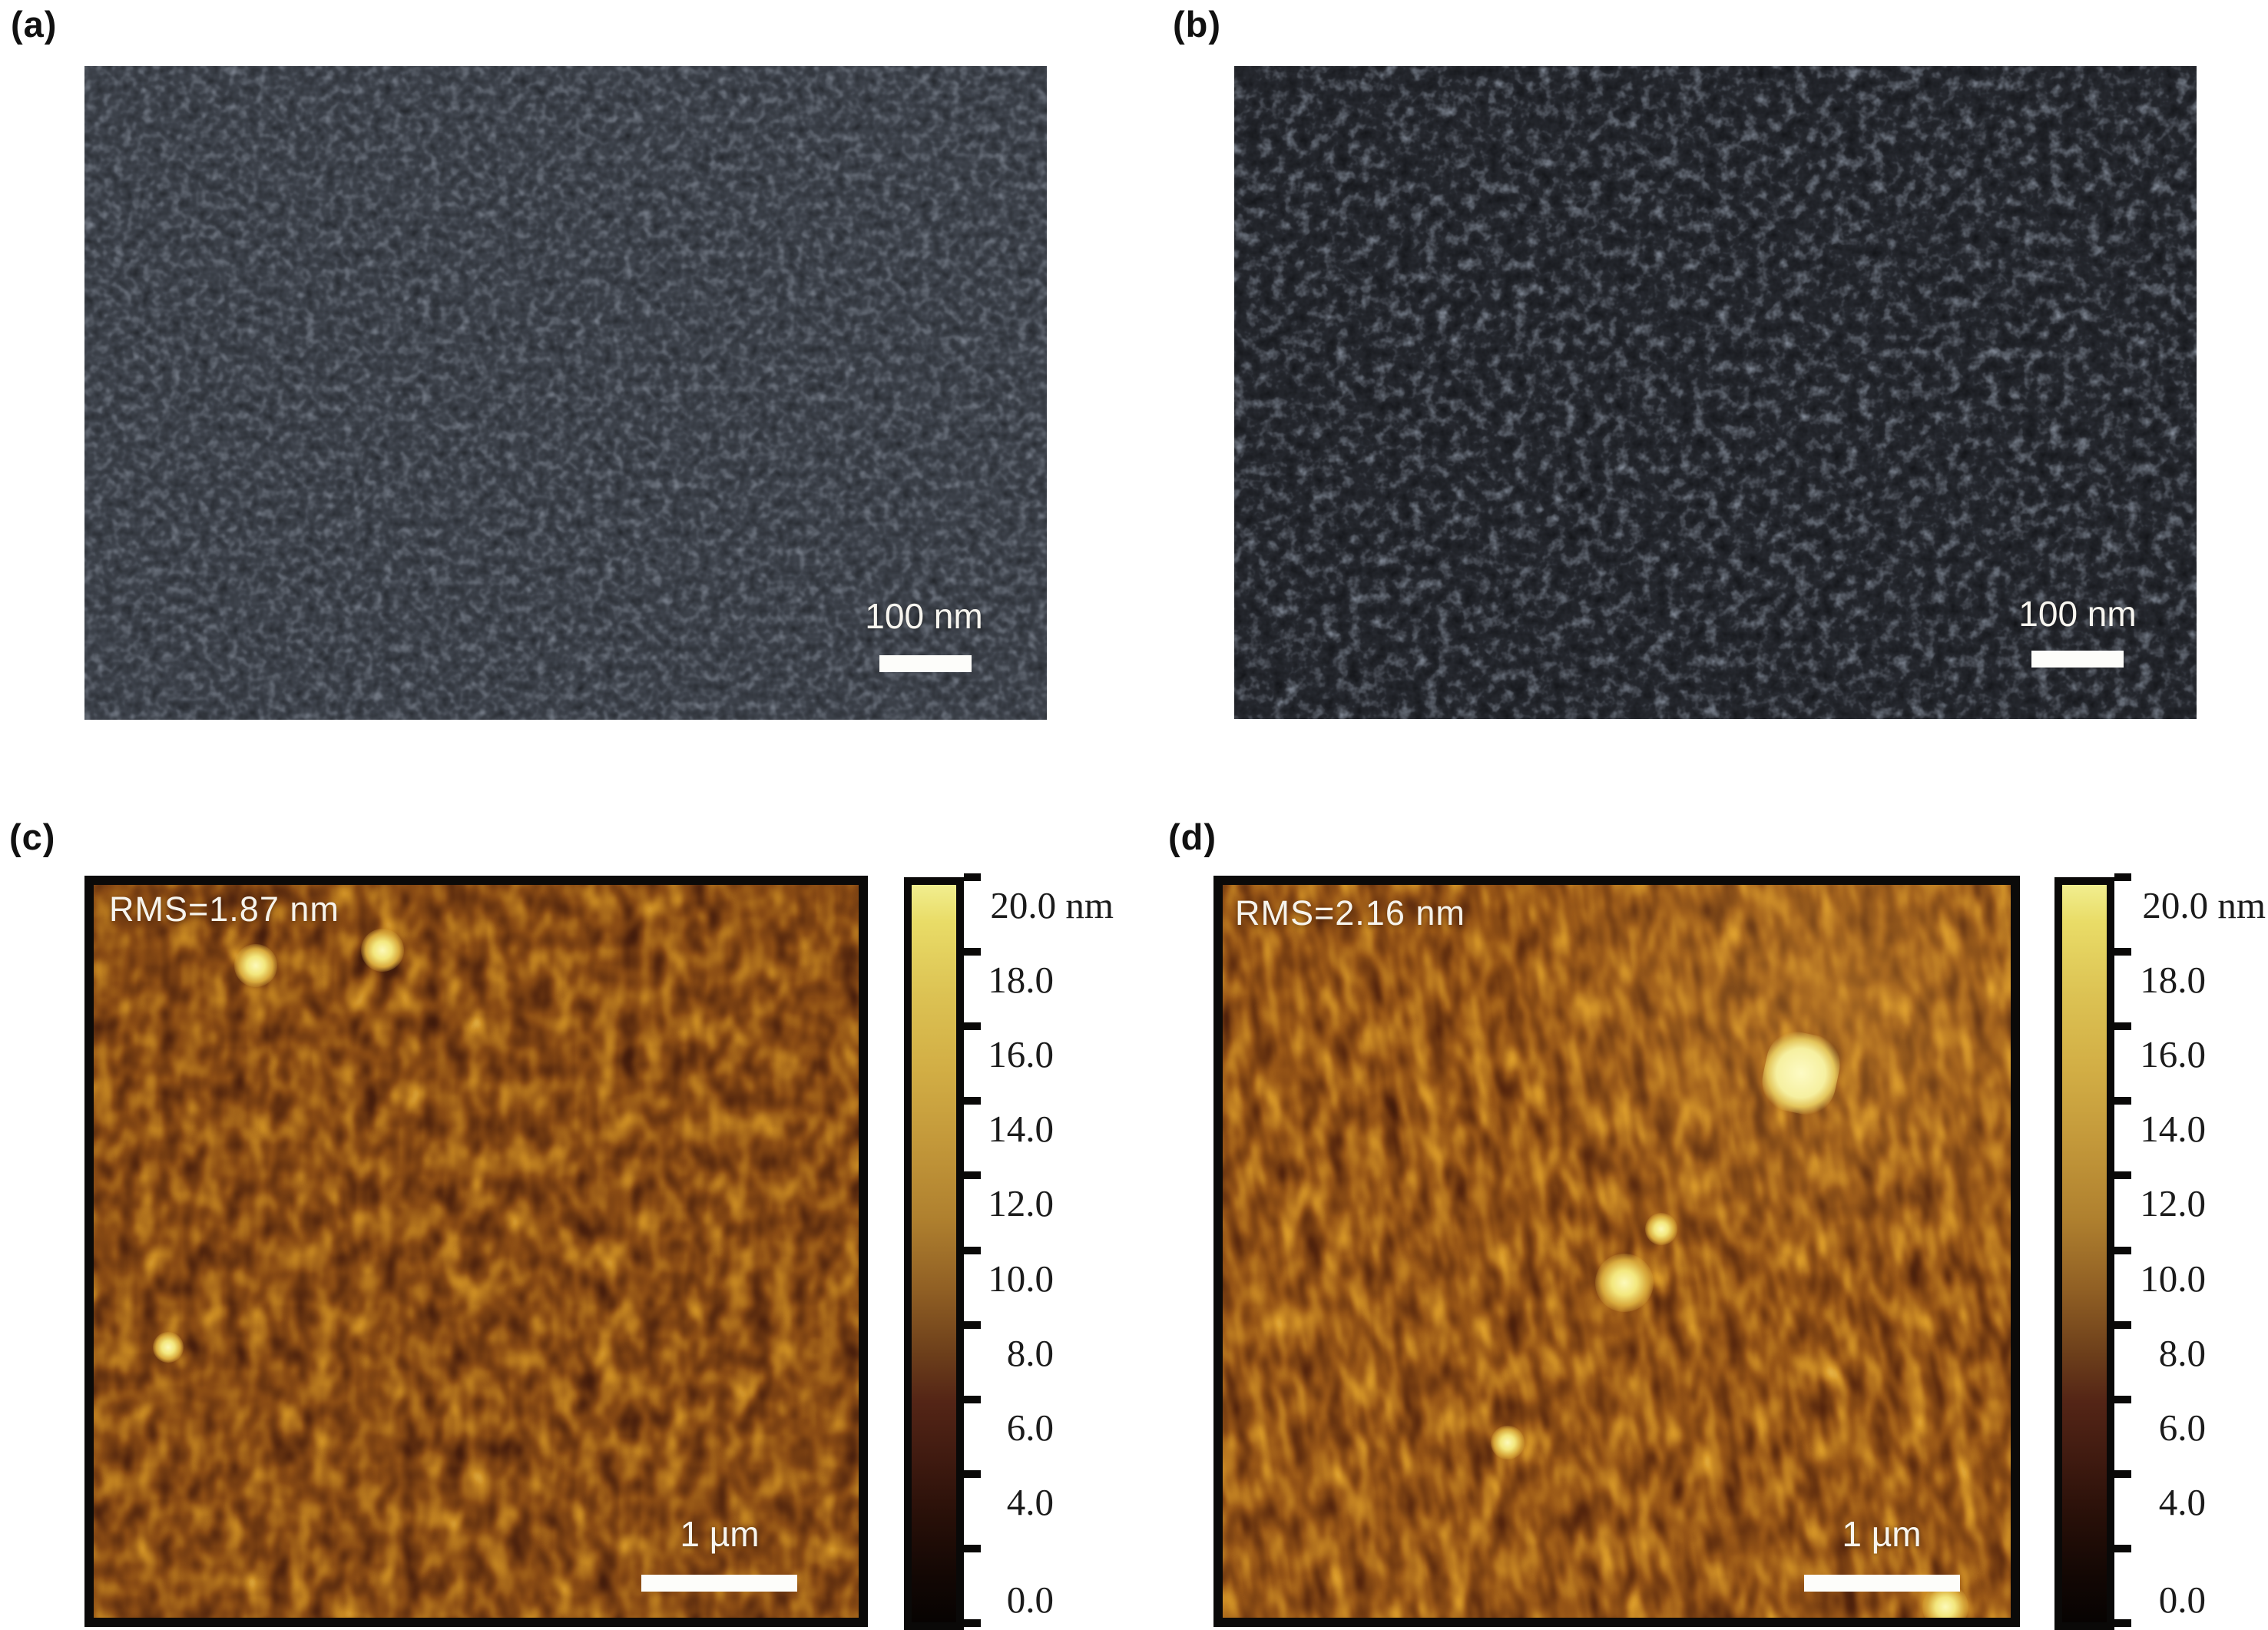 The height and width of the screenshot is (1630, 2268). I want to click on panel-label-b: (b), so click(1197, 24).